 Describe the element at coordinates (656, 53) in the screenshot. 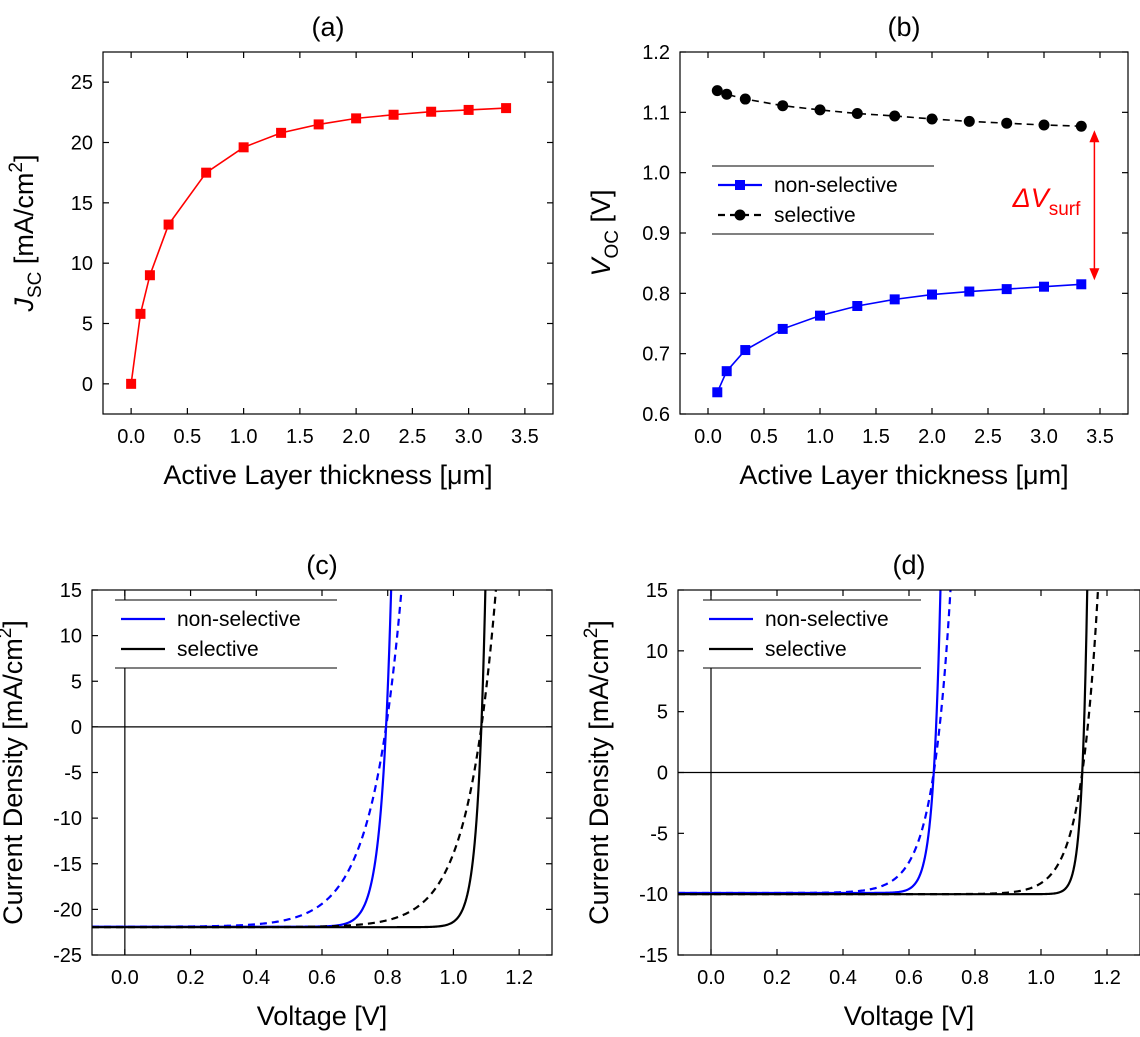

I see `y-tick-label: 1.2` at that location.